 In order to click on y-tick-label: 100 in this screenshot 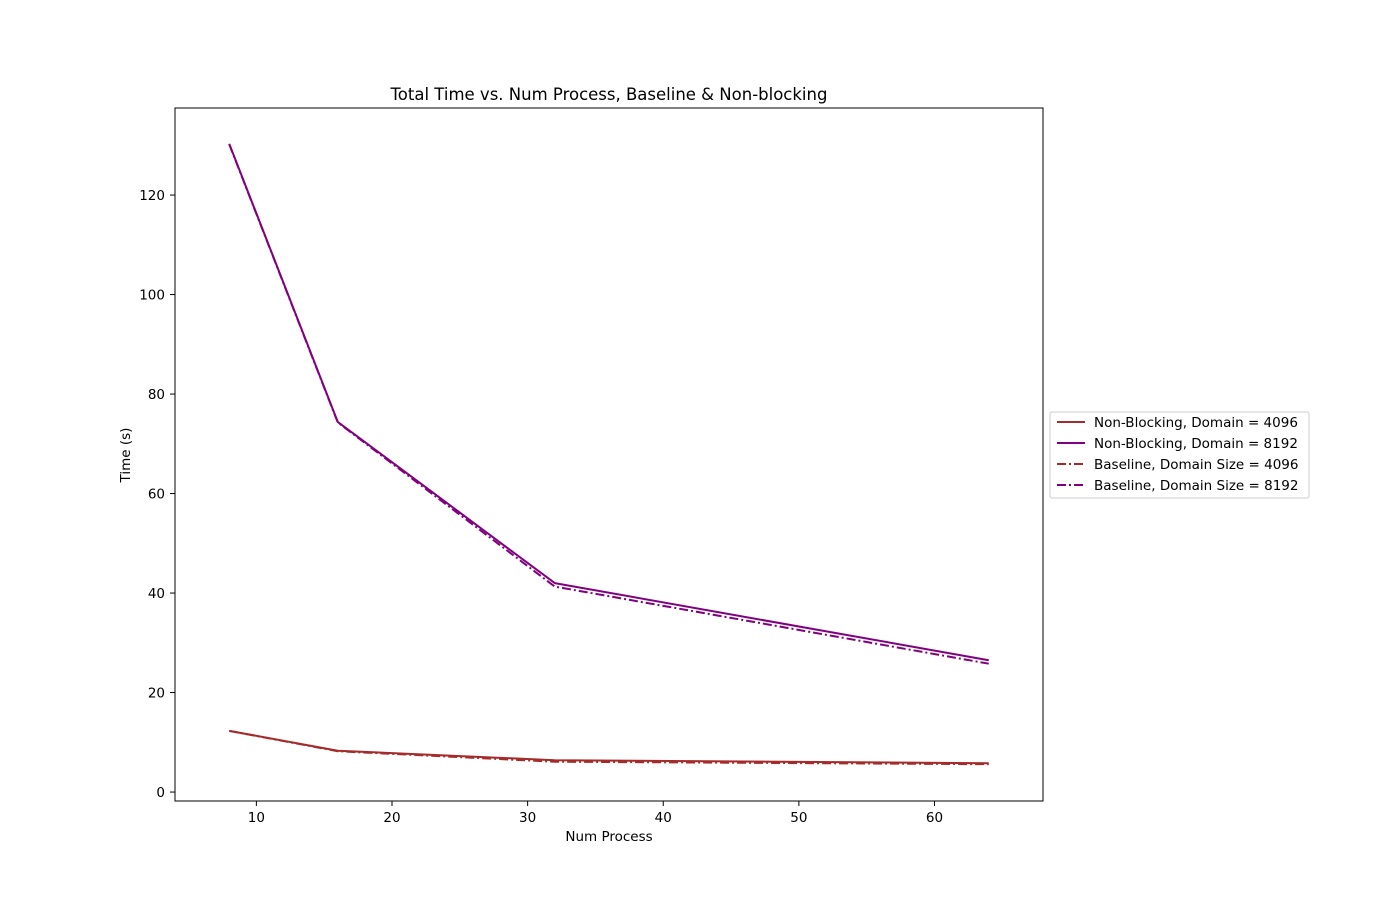, I will do `click(152, 296)`.